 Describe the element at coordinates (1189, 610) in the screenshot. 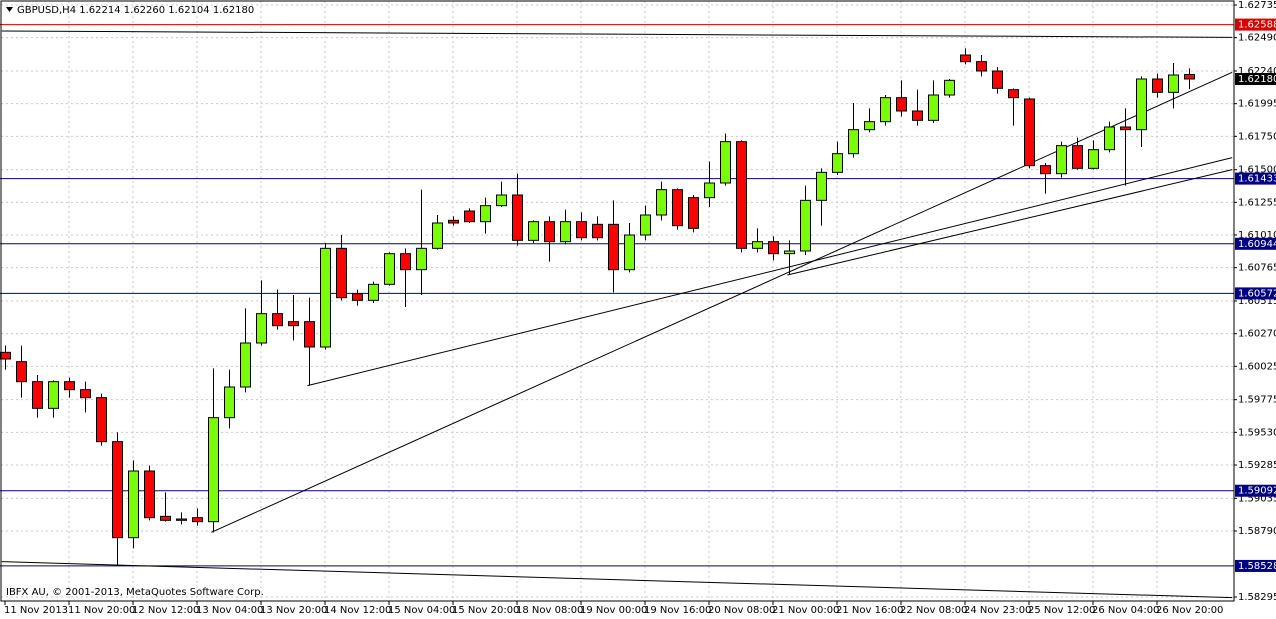

I see `x-tick-label: 26 Nov 20:00` at that location.